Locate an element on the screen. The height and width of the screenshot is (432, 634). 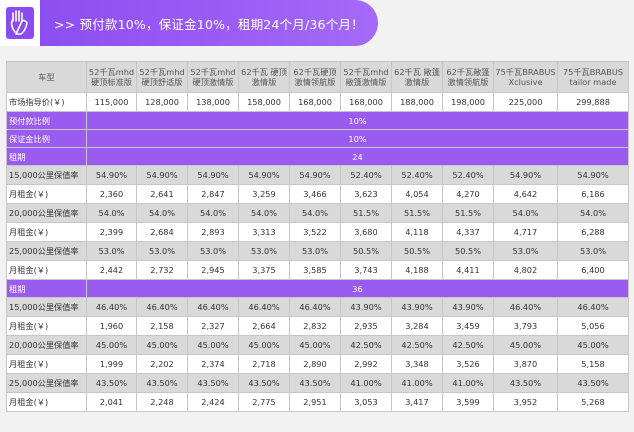
cell: 2,893 is located at coordinates (213, 232).